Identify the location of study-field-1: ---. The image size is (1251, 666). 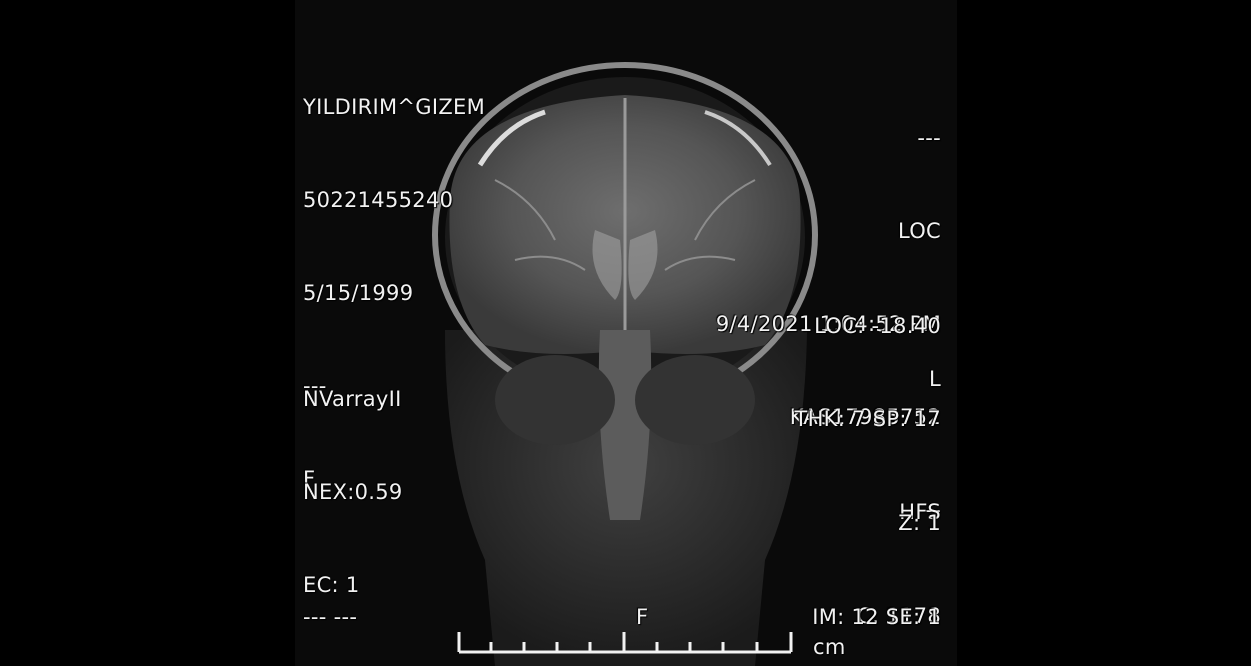
(929, 138).